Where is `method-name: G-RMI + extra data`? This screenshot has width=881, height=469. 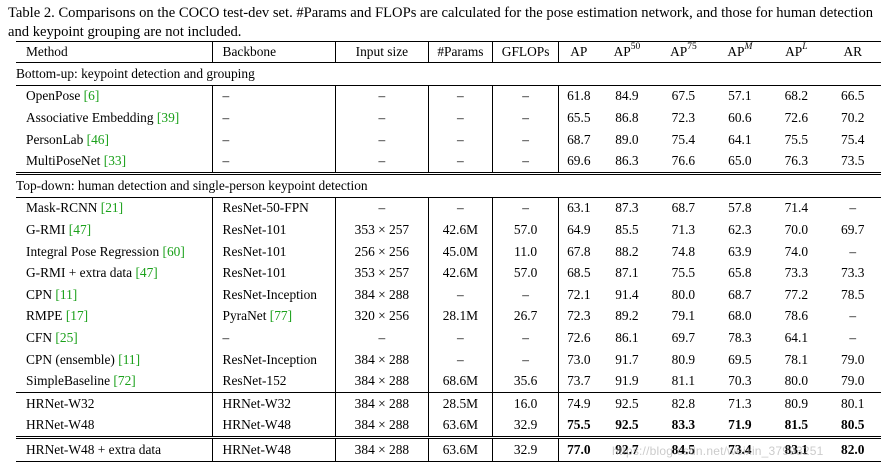
method-name: G-RMI + extra data is located at coordinates (79, 273).